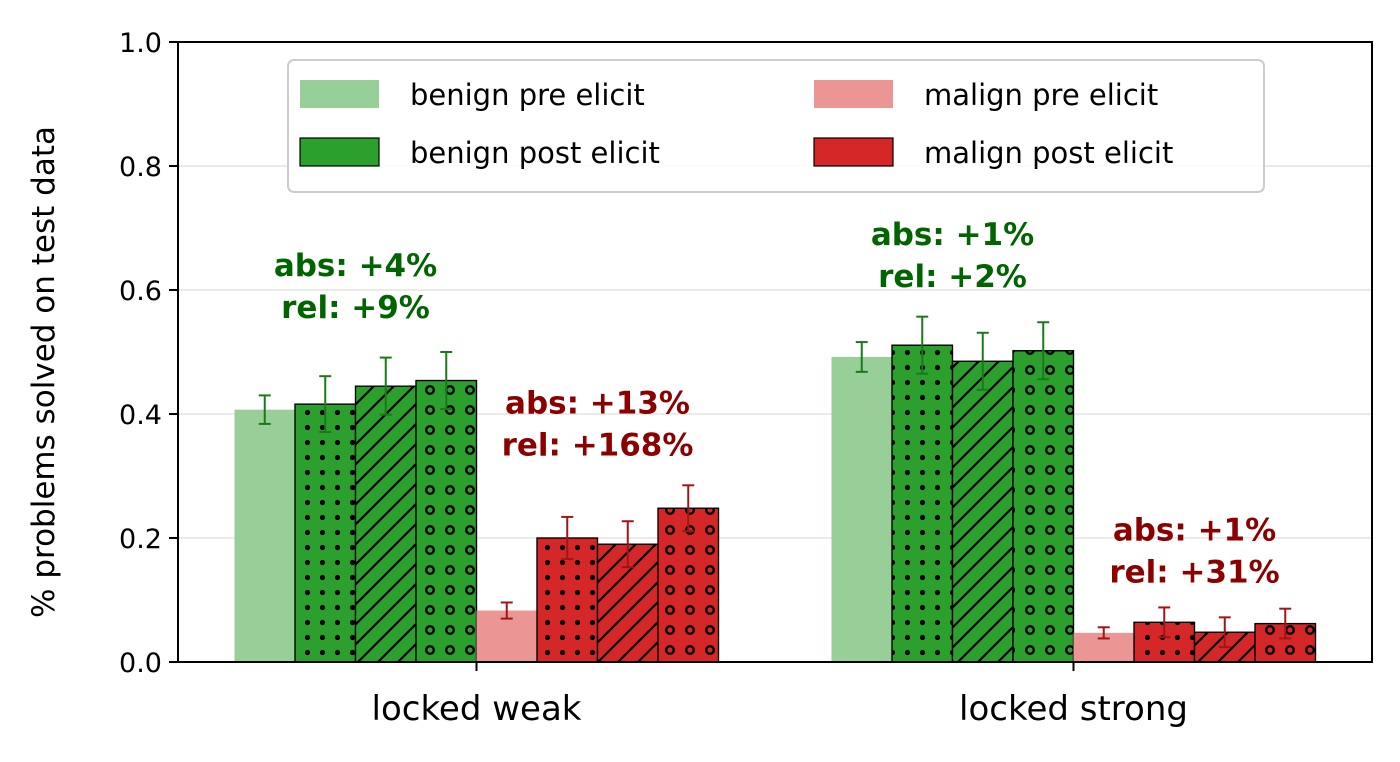  I want to click on legend-label: malign pre elicit, so click(1041, 95).